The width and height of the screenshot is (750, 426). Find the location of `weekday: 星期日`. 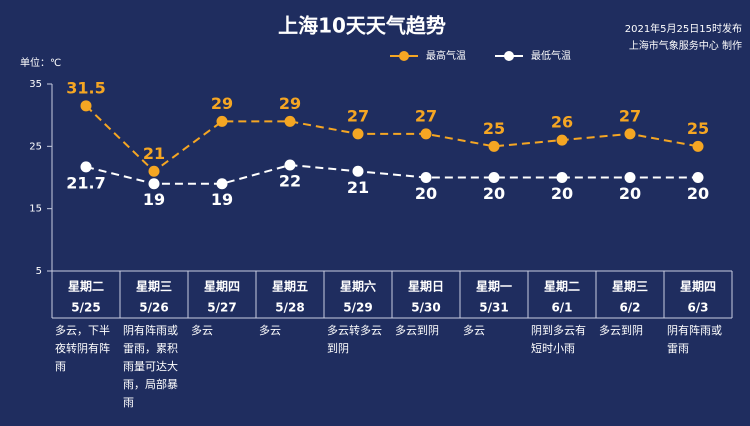

weekday: 星期日 is located at coordinates (426, 286).